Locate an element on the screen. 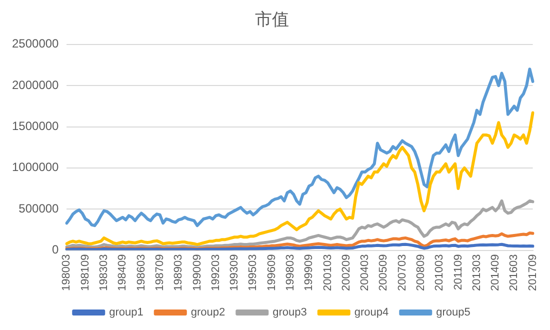 The image size is (550, 330). legend-label: group5 is located at coordinates (453, 312).